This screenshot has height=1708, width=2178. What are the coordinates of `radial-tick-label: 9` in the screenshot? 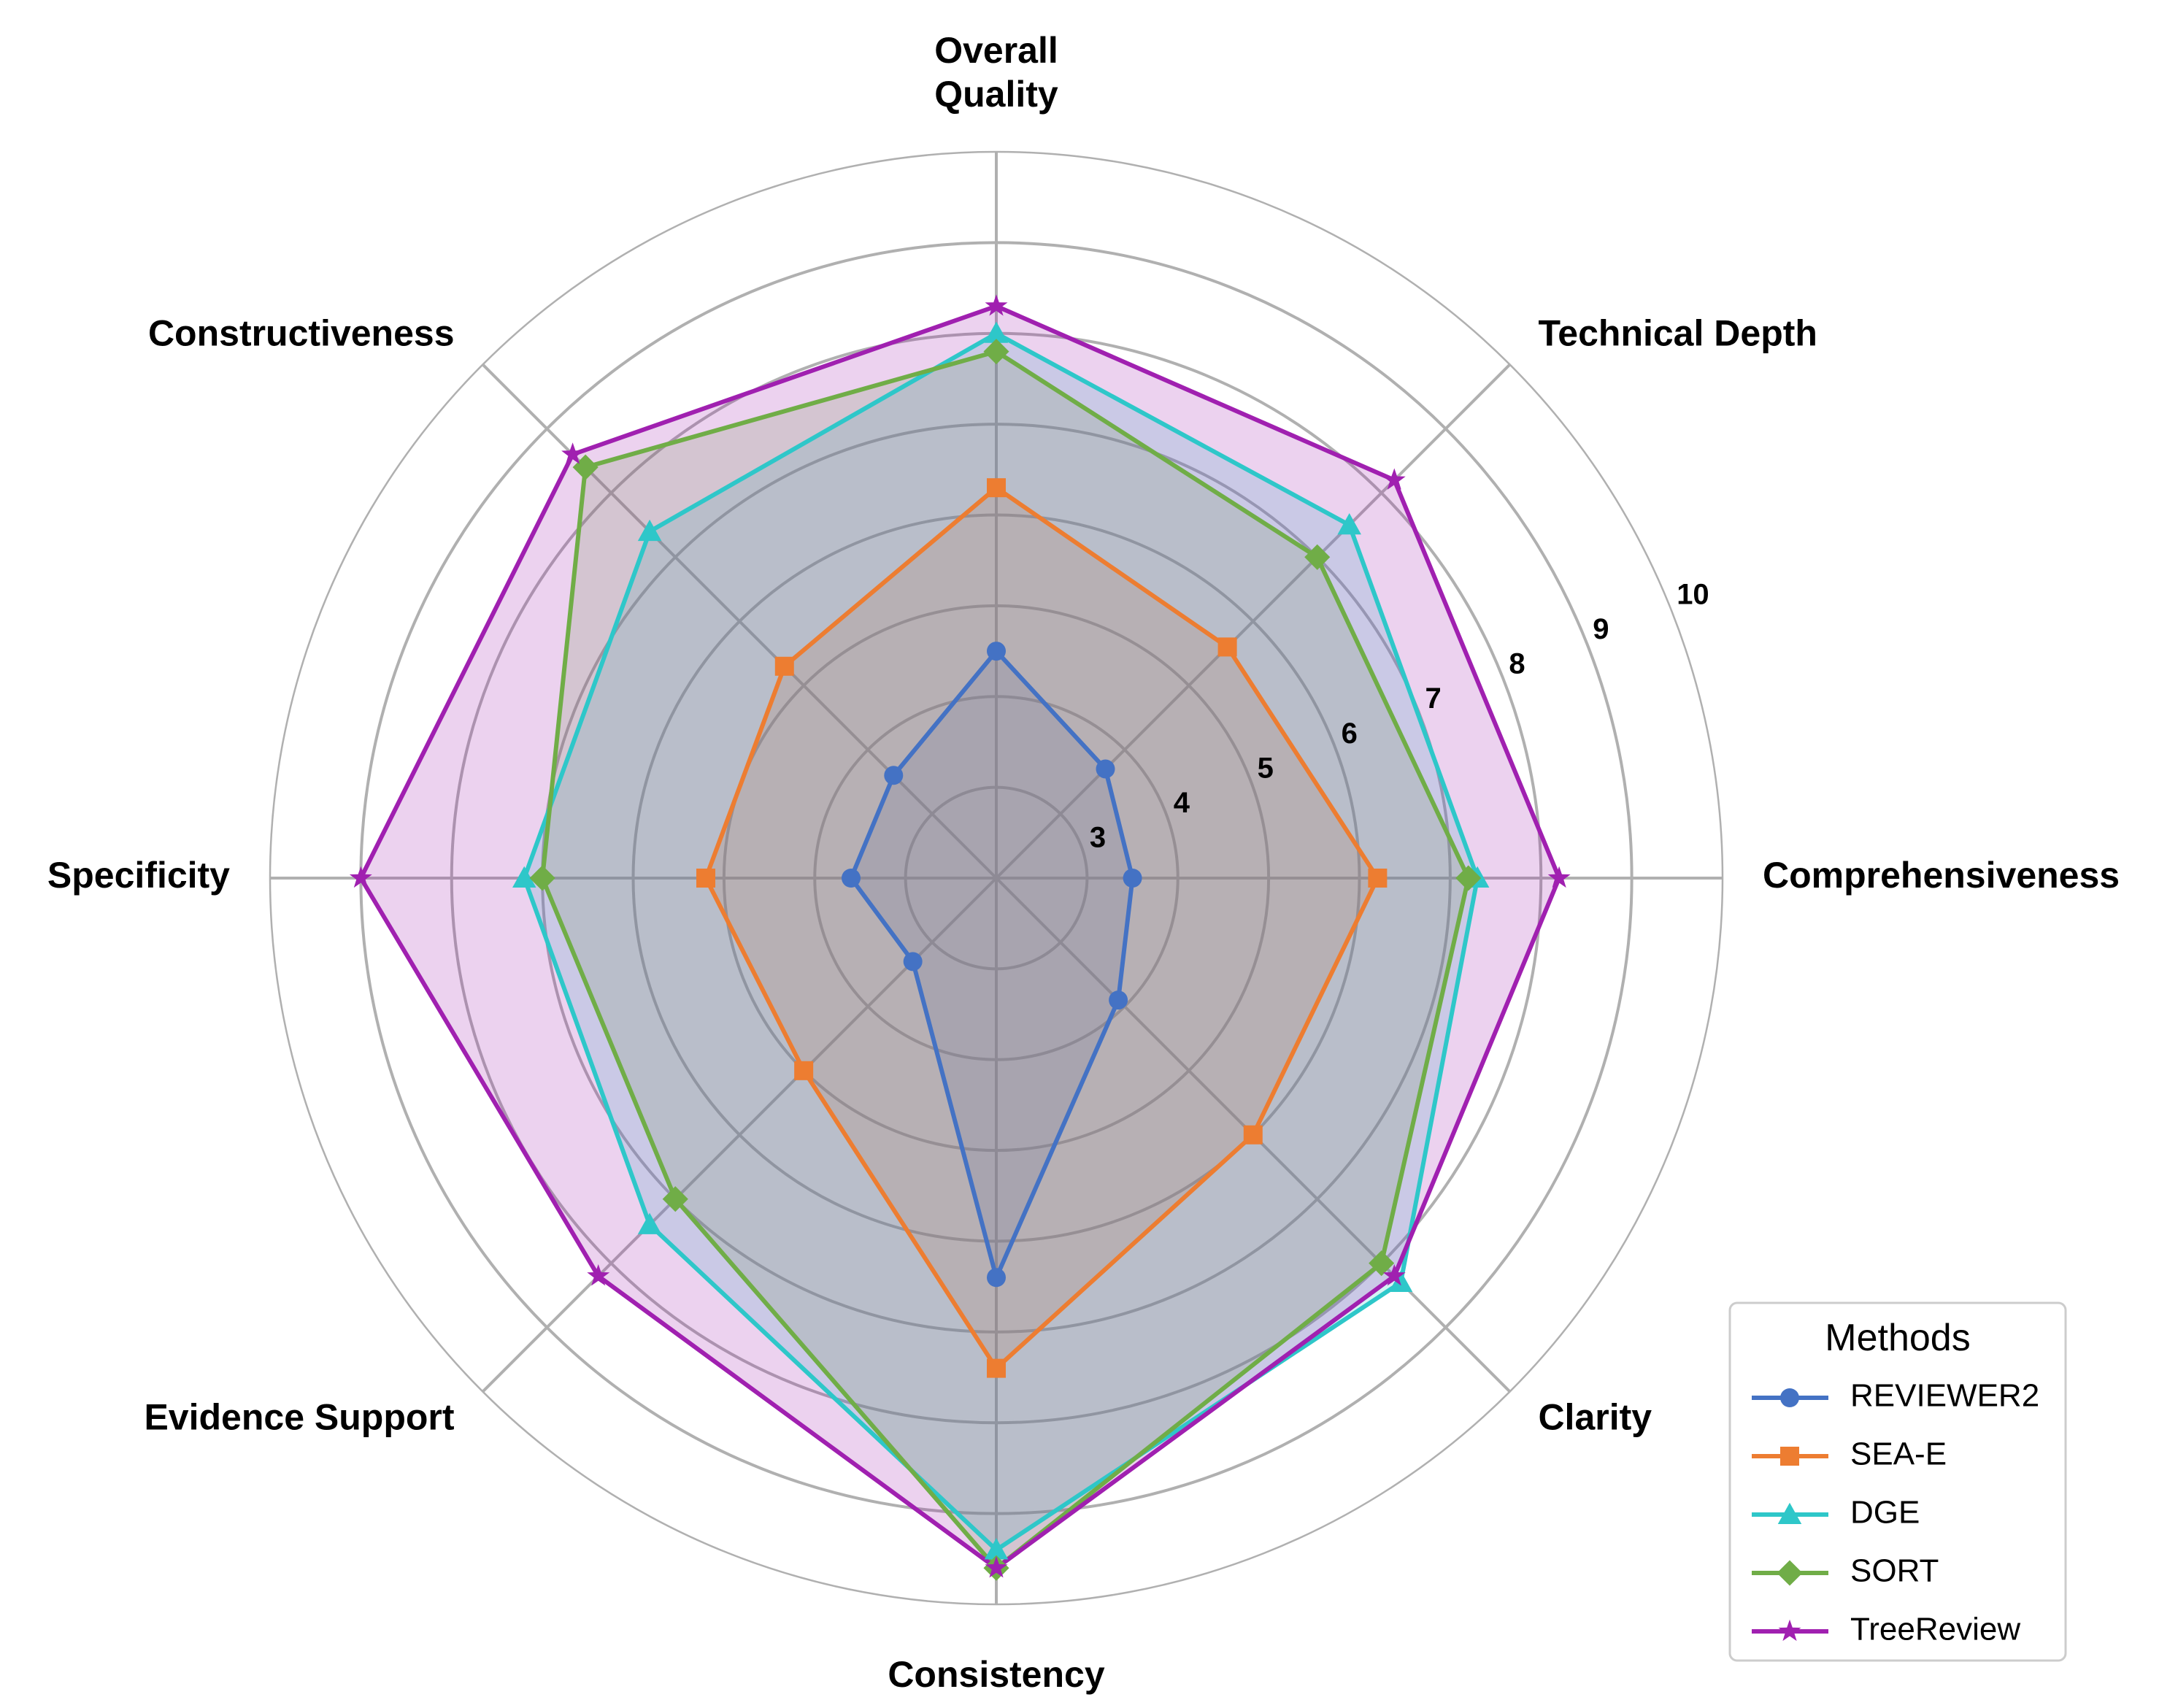 It's located at (1601, 629).